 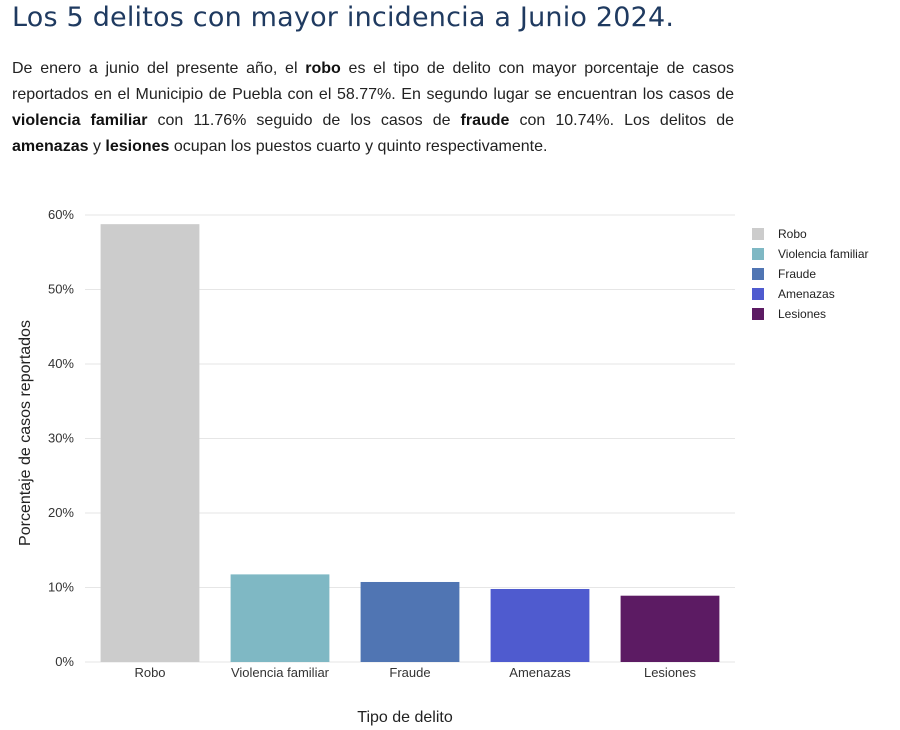 I want to click on y-tick-labels: 0% 10% 20% 30% 40% 50% 60%, so click(x=61, y=438).